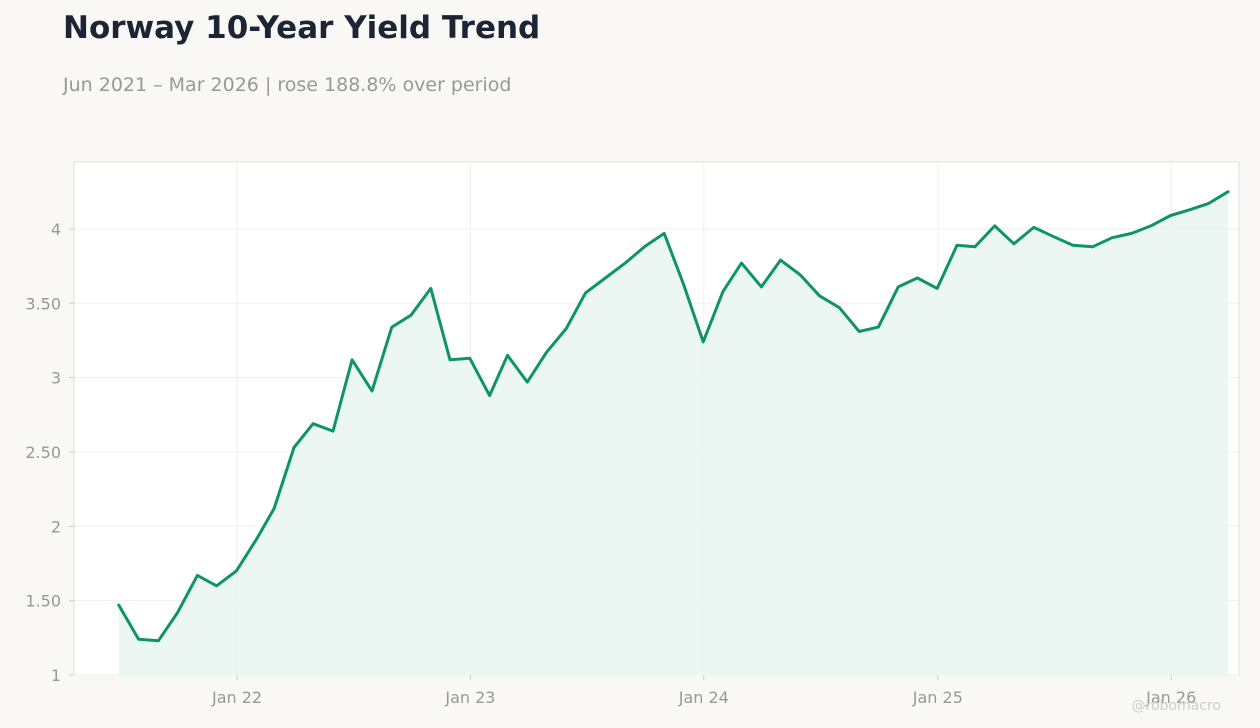  What do you see at coordinates (43, 303) in the screenshot?
I see `y-tick-label: 3.50` at bounding box center [43, 303].